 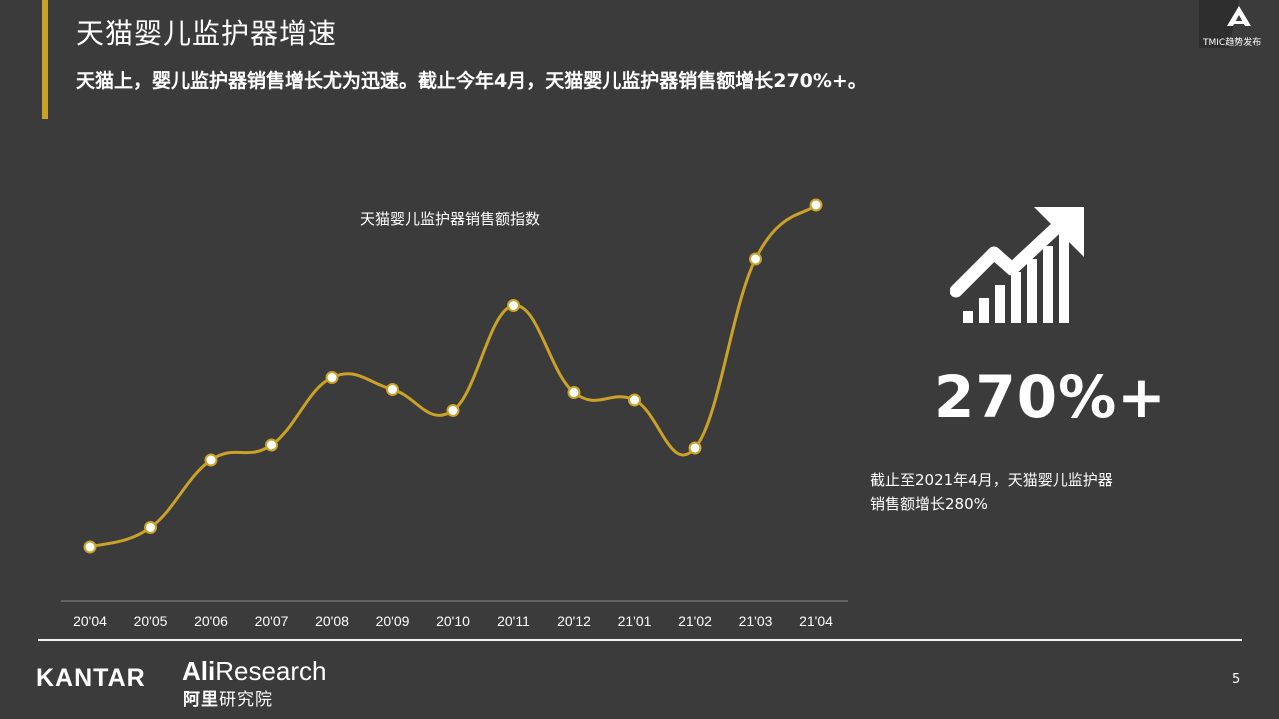 I want to click on growth-note-line2: 销售额增长280%, so click(x=929, y=504).